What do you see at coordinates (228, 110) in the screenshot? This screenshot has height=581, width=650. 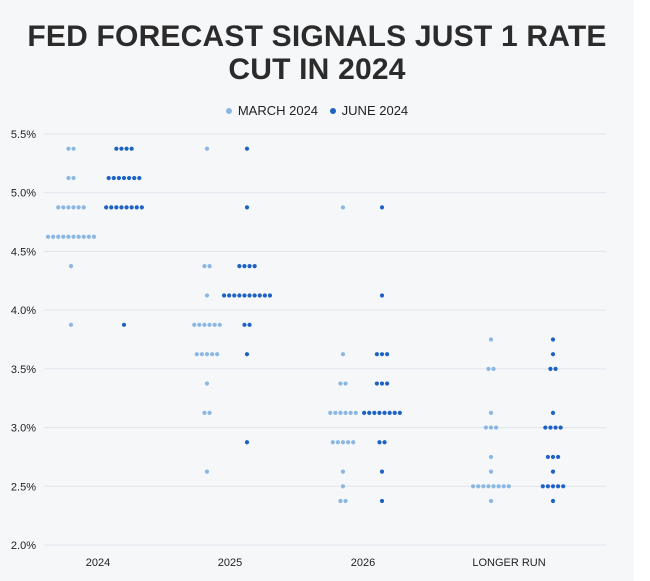 I see `legend-march-dot` at bounding box center [228, 110].